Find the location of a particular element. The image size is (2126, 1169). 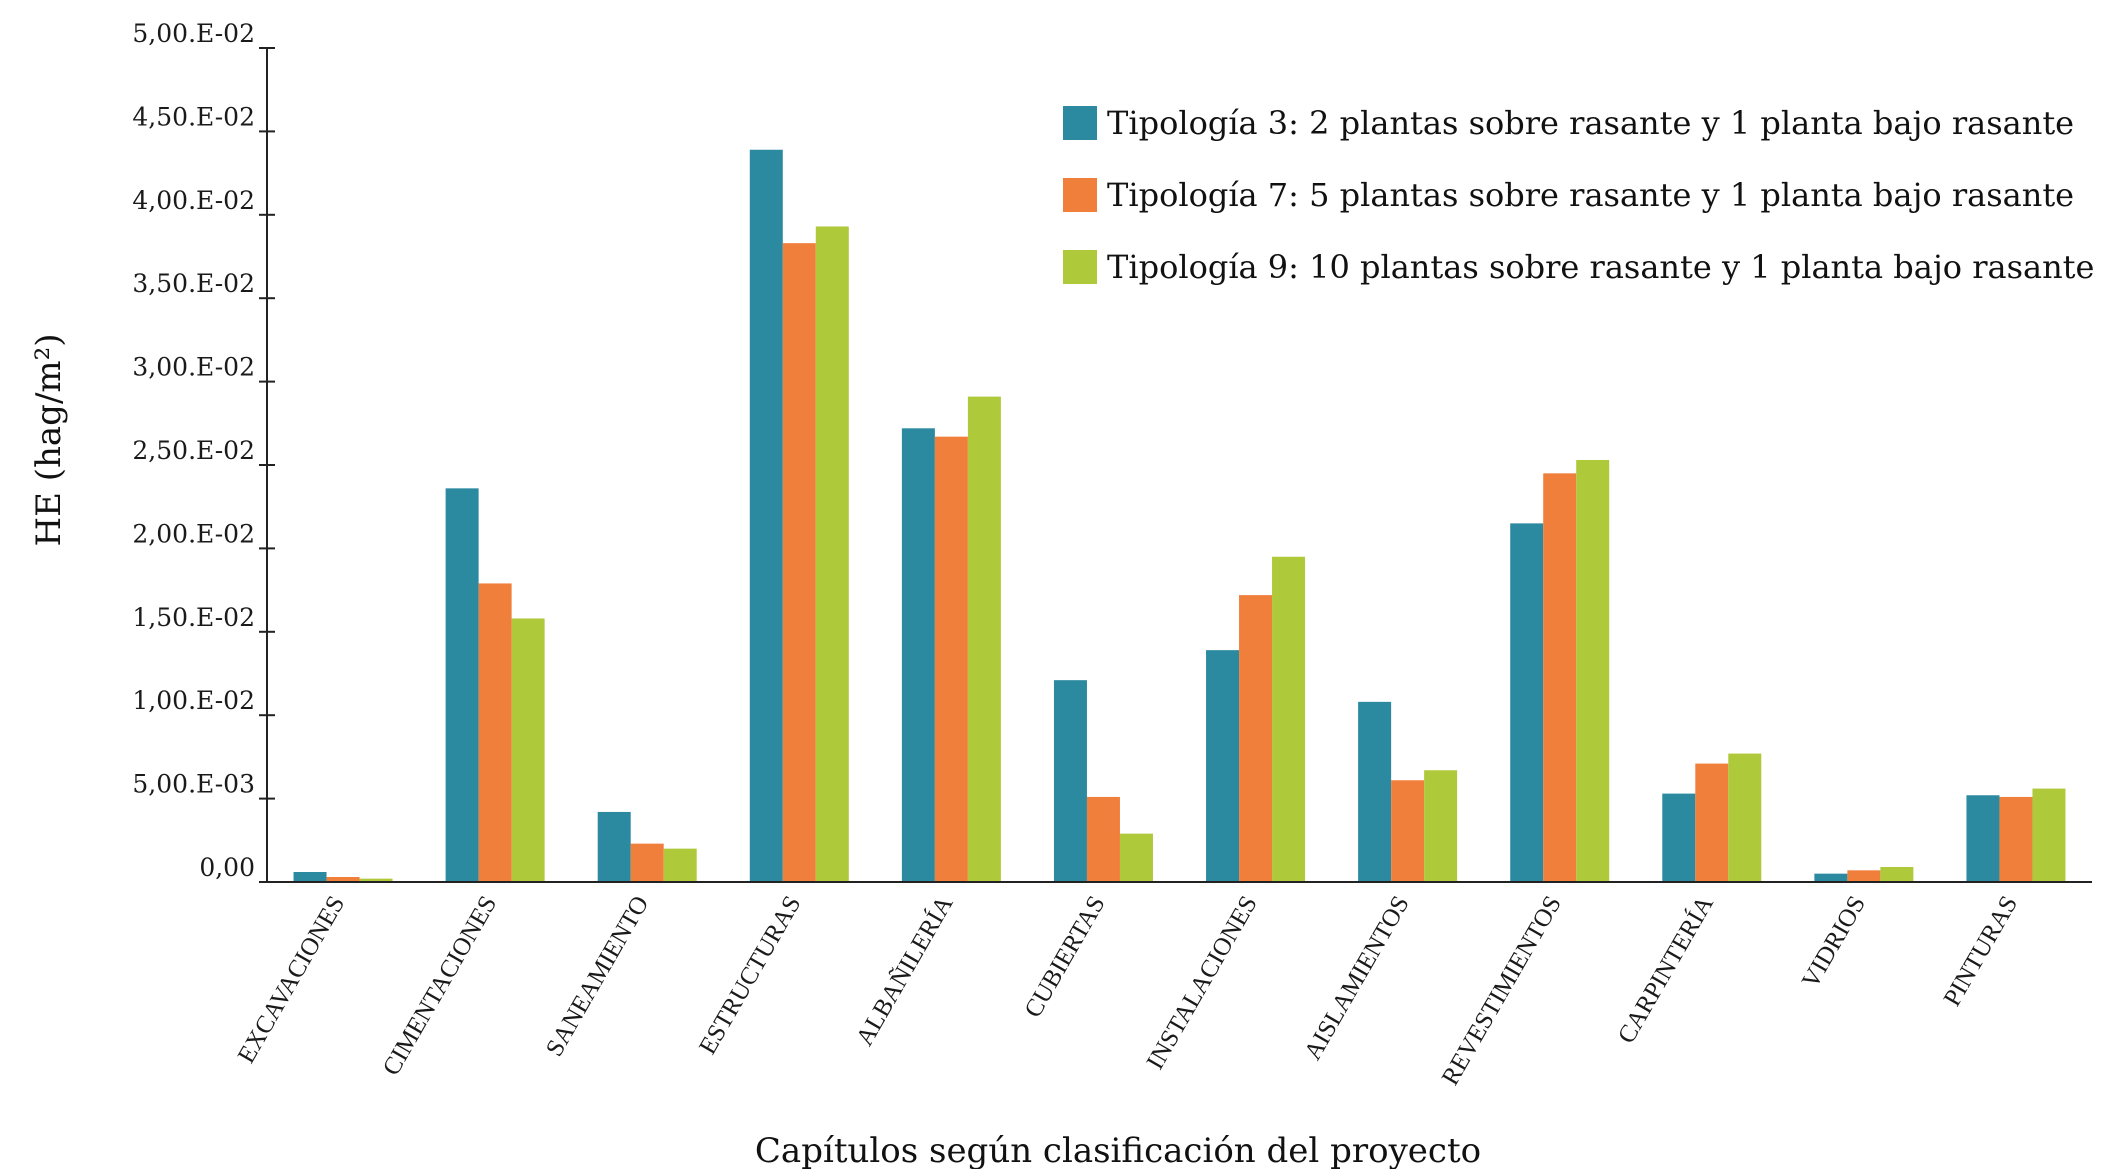

y-tick-label: 3,00.E-02 is located at coordinates (193, 367).